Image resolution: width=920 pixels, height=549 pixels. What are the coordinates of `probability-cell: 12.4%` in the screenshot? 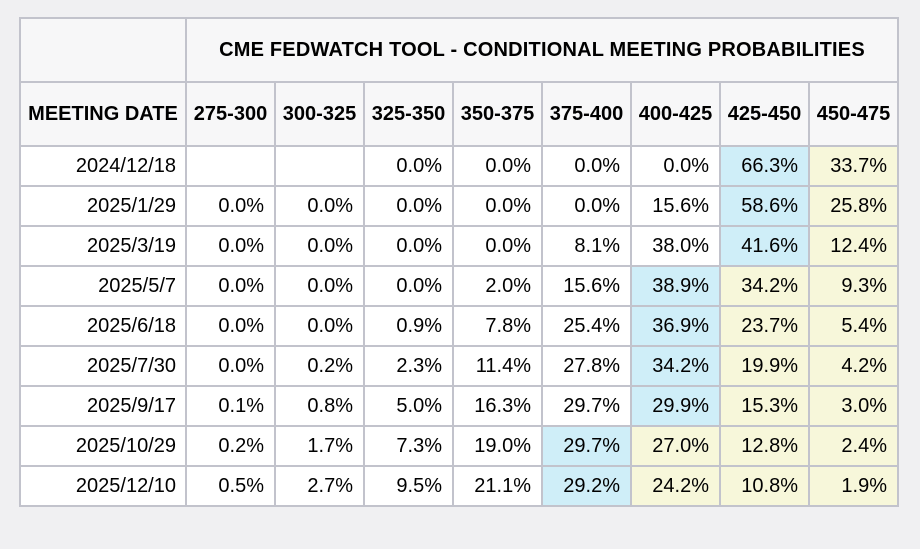 It's located at (853, 246).